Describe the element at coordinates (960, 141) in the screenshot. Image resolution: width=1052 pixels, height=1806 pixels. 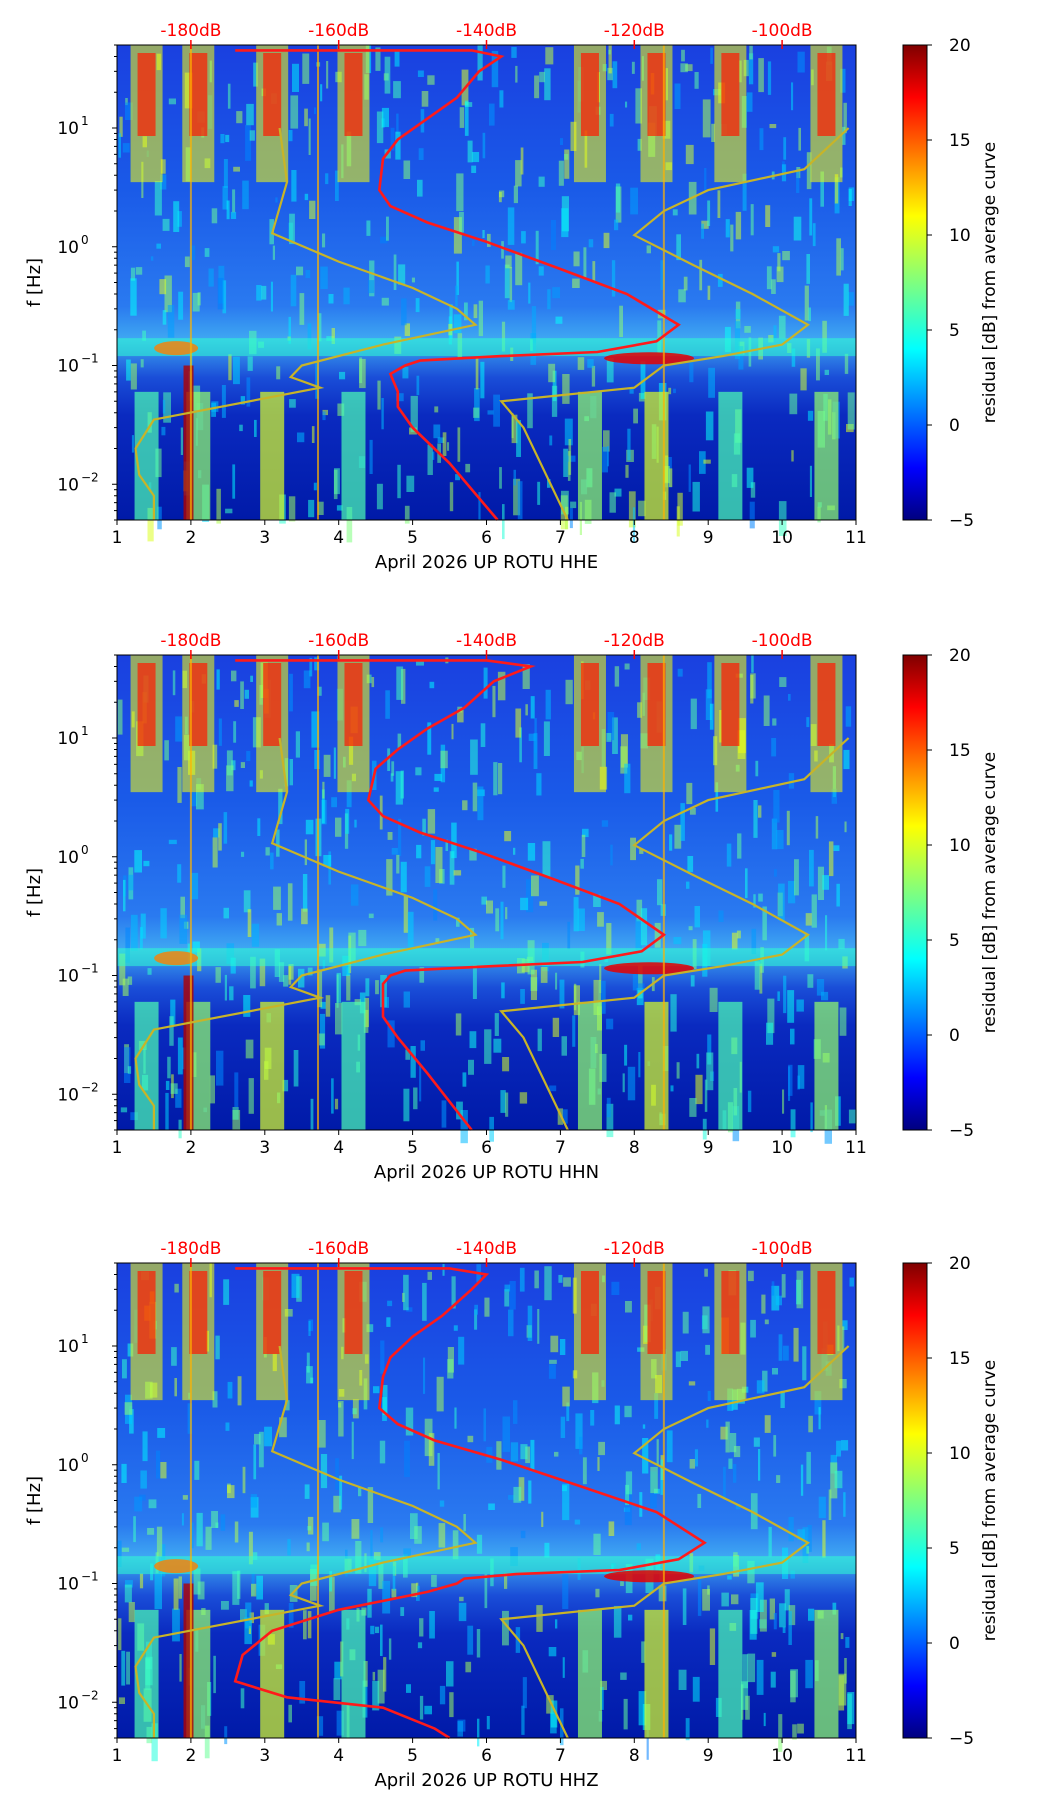
I see `colorbar-tick-label: 15` at that location.